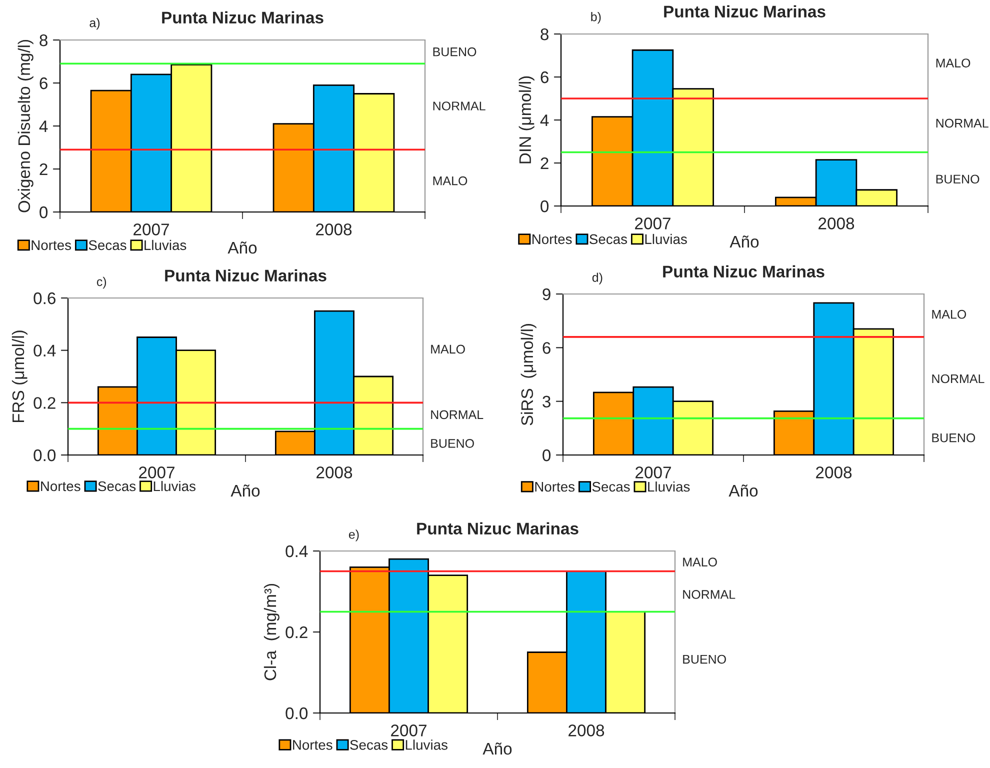 This screenshot has width=990, height=768. Describe the element at coordinates (26, 126) in the screenshot. I see `y-axis-title: Oxigeno Disuelto (mg/l)` at that location.